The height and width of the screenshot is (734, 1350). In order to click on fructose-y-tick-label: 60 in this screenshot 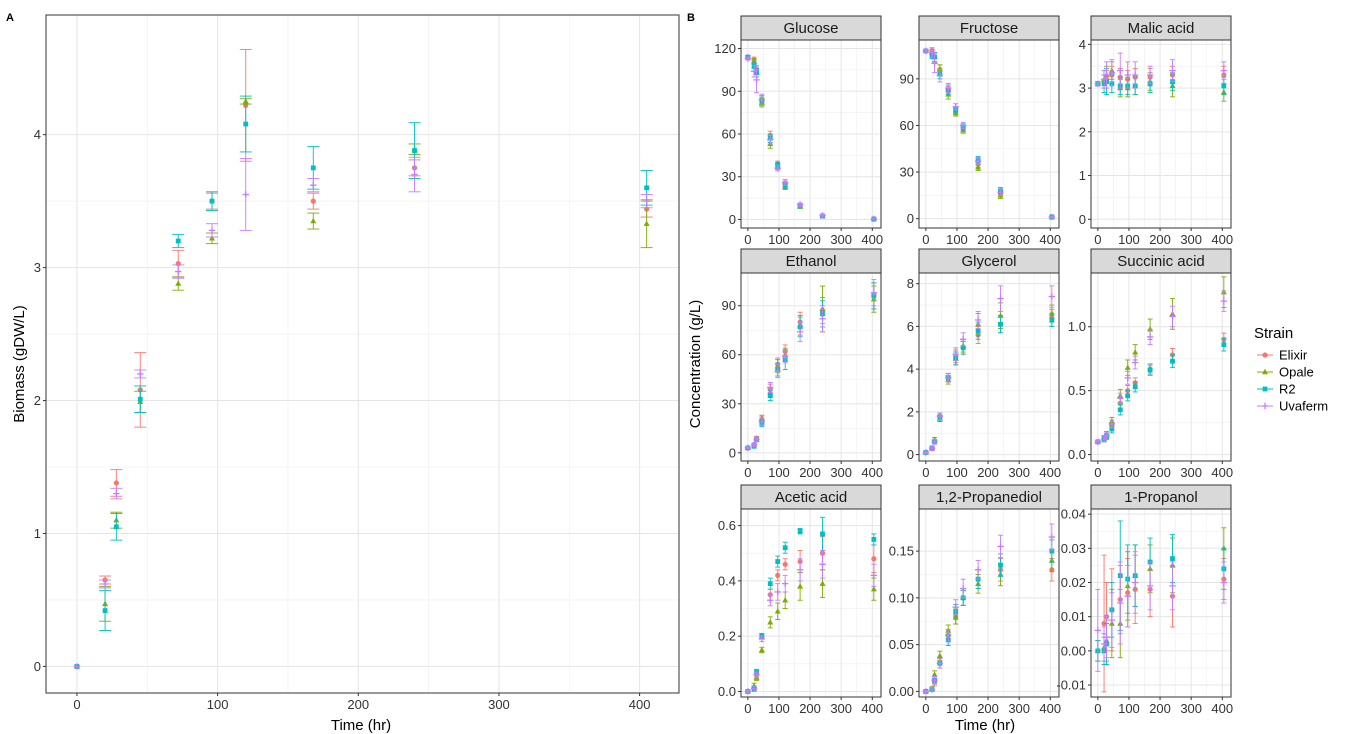, I will do `click(907, 125)`.